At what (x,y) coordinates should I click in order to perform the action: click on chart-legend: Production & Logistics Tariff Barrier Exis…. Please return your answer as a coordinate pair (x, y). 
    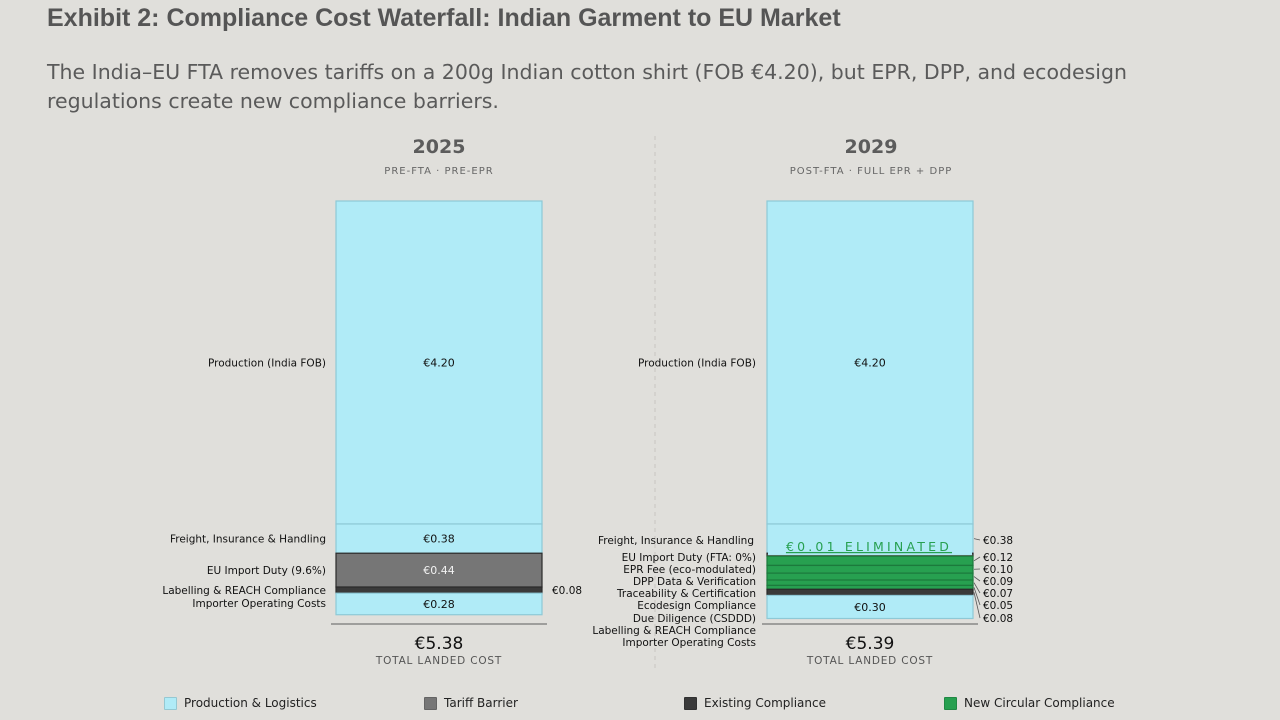
    Looking at the image, I should click on (640, 704).